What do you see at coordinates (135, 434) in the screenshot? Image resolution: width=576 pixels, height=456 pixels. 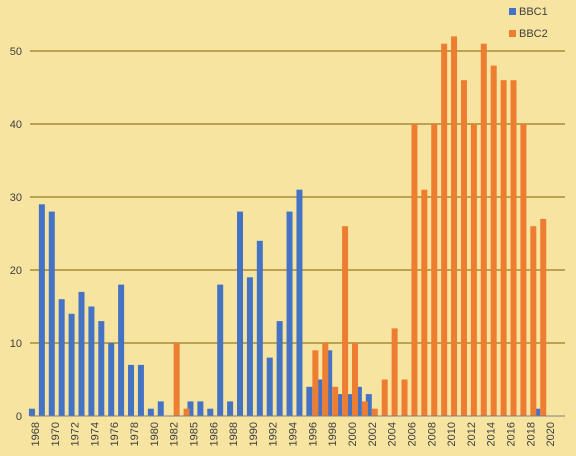 I see `x-tick-label: 1978` at bounding box center [135, 434].